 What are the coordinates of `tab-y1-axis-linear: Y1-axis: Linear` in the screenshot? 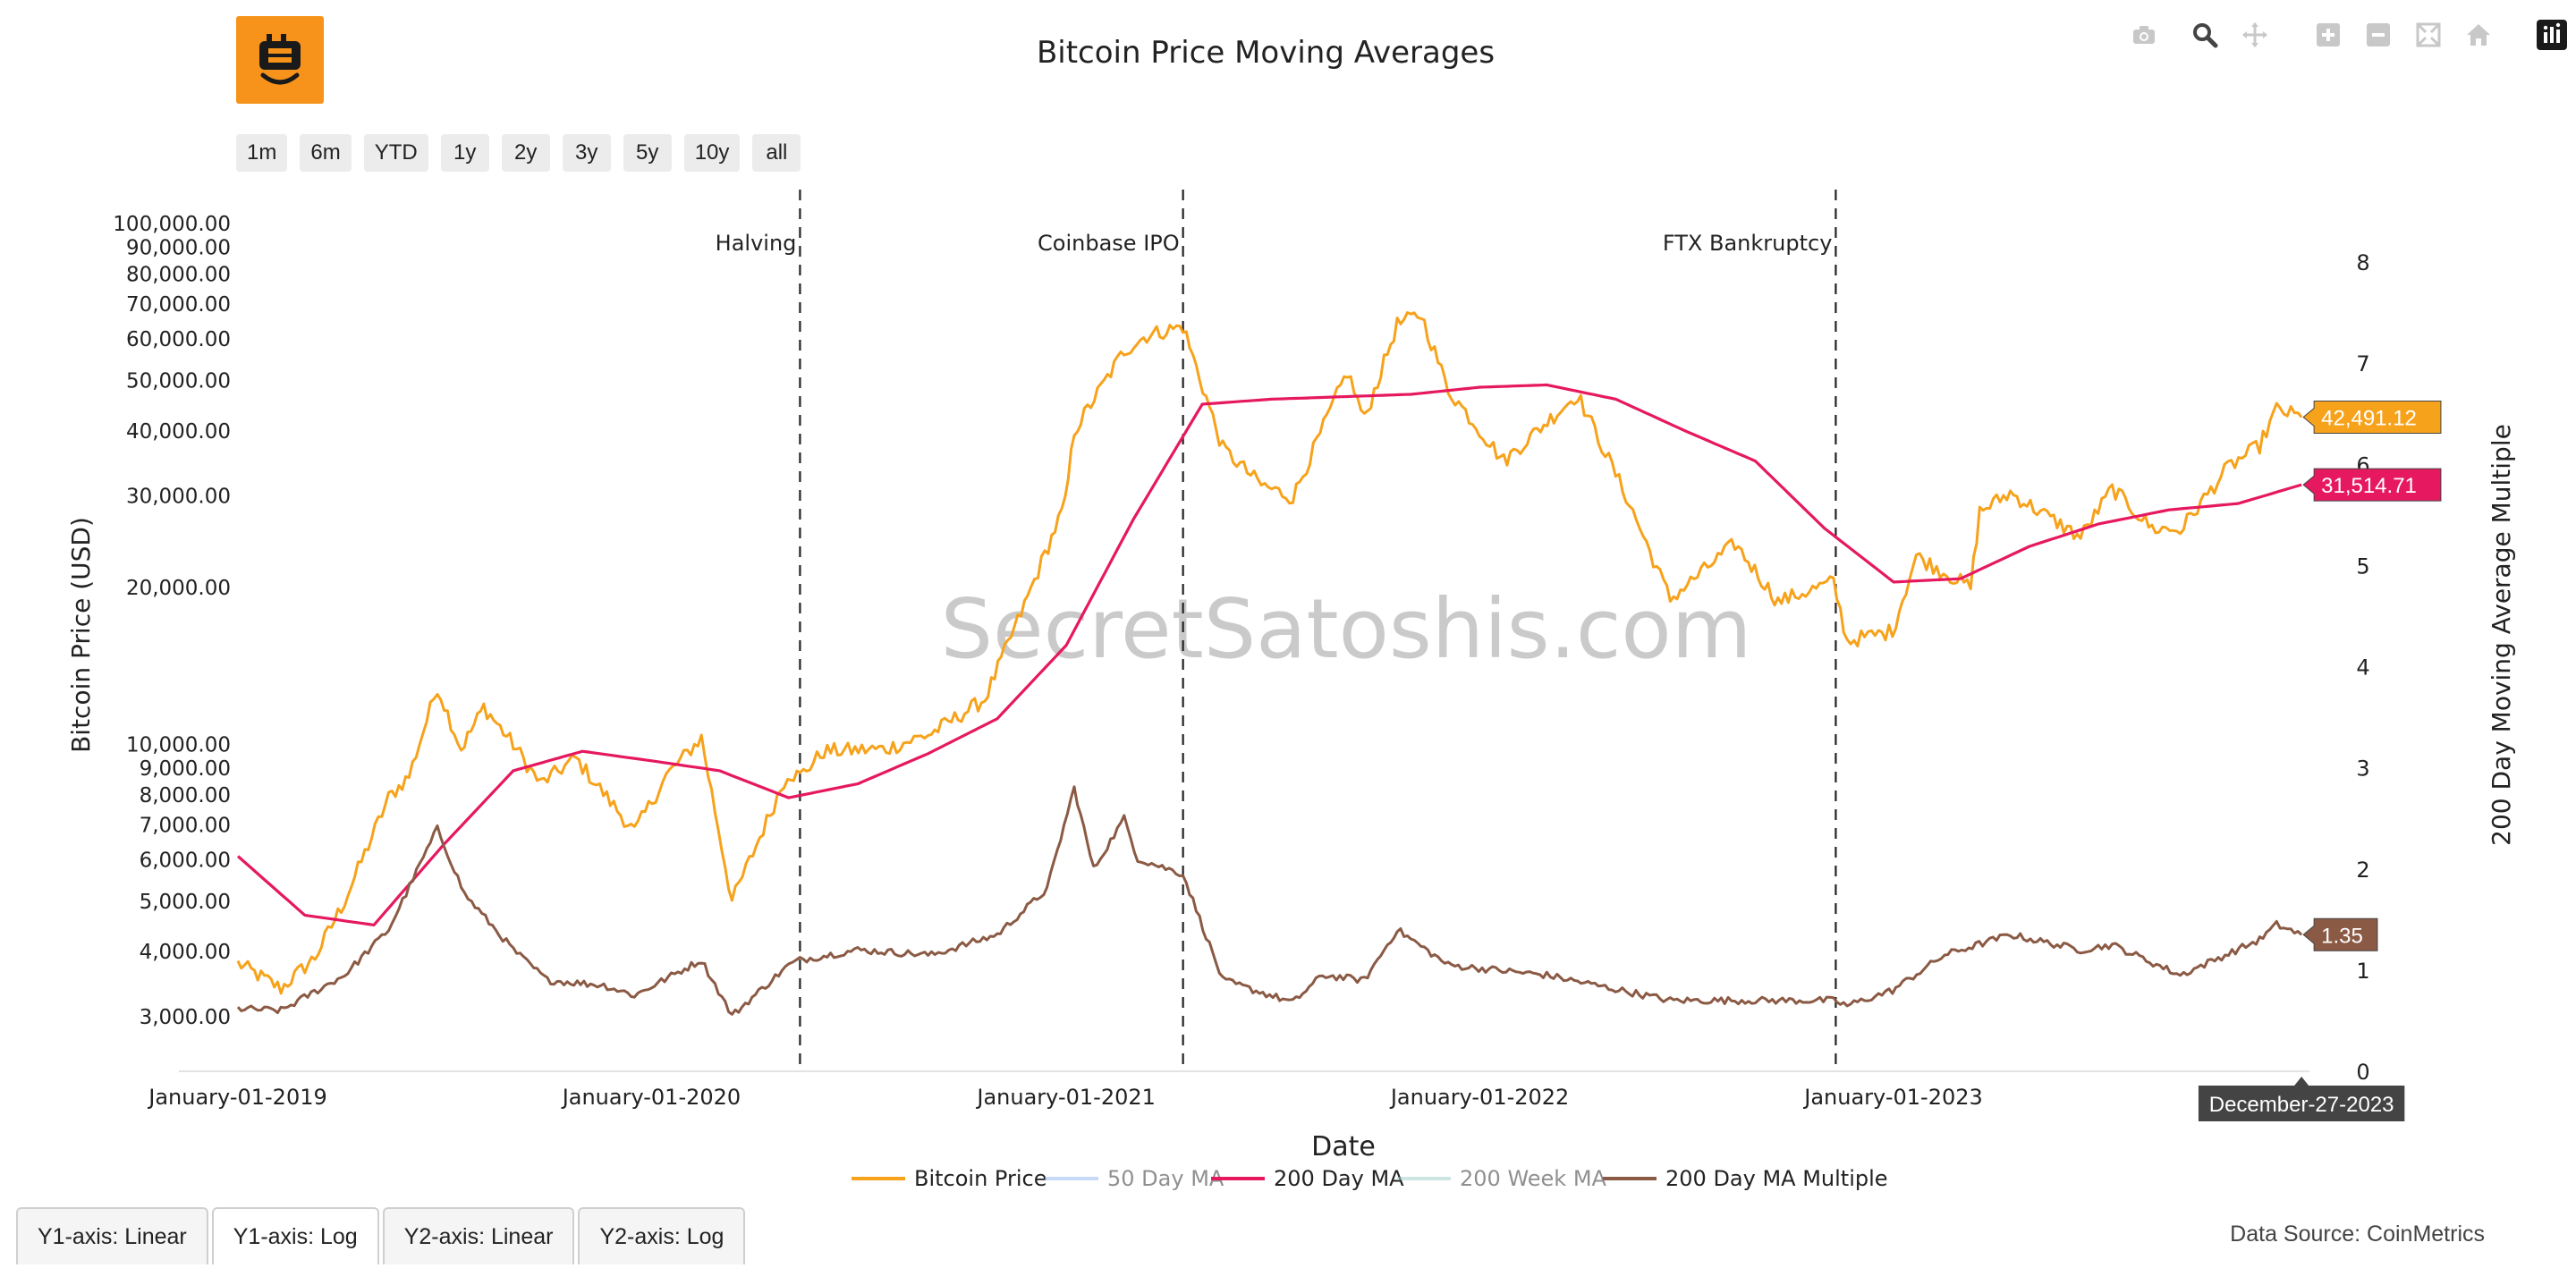 It's located at (112, 1235).